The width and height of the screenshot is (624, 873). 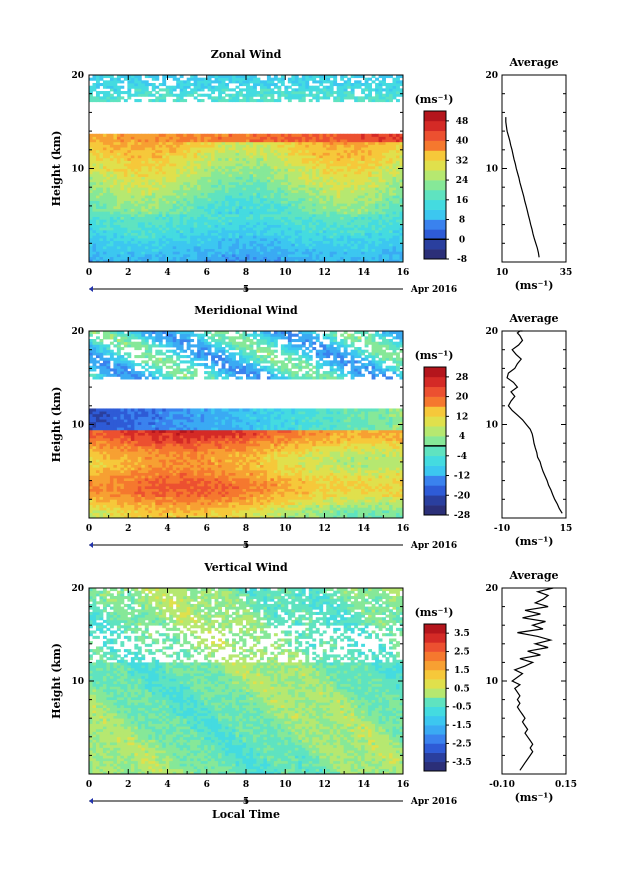 I want to click on x-tick-label: 2, so click(x=128, y=273).